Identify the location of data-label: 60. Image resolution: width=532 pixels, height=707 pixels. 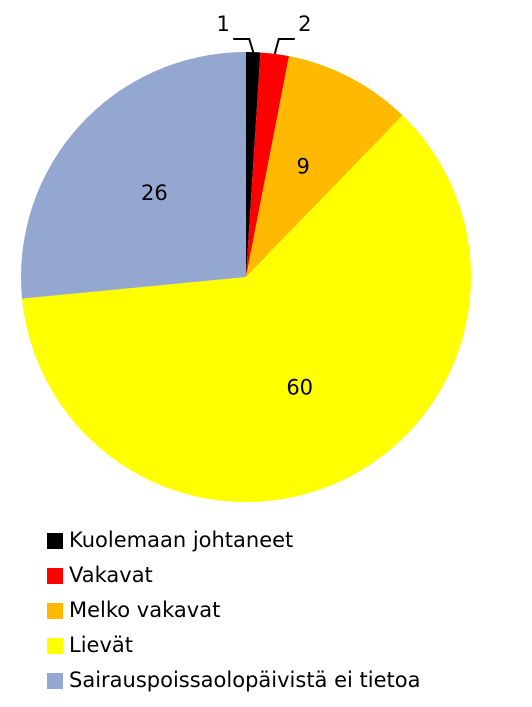
(299, 387).